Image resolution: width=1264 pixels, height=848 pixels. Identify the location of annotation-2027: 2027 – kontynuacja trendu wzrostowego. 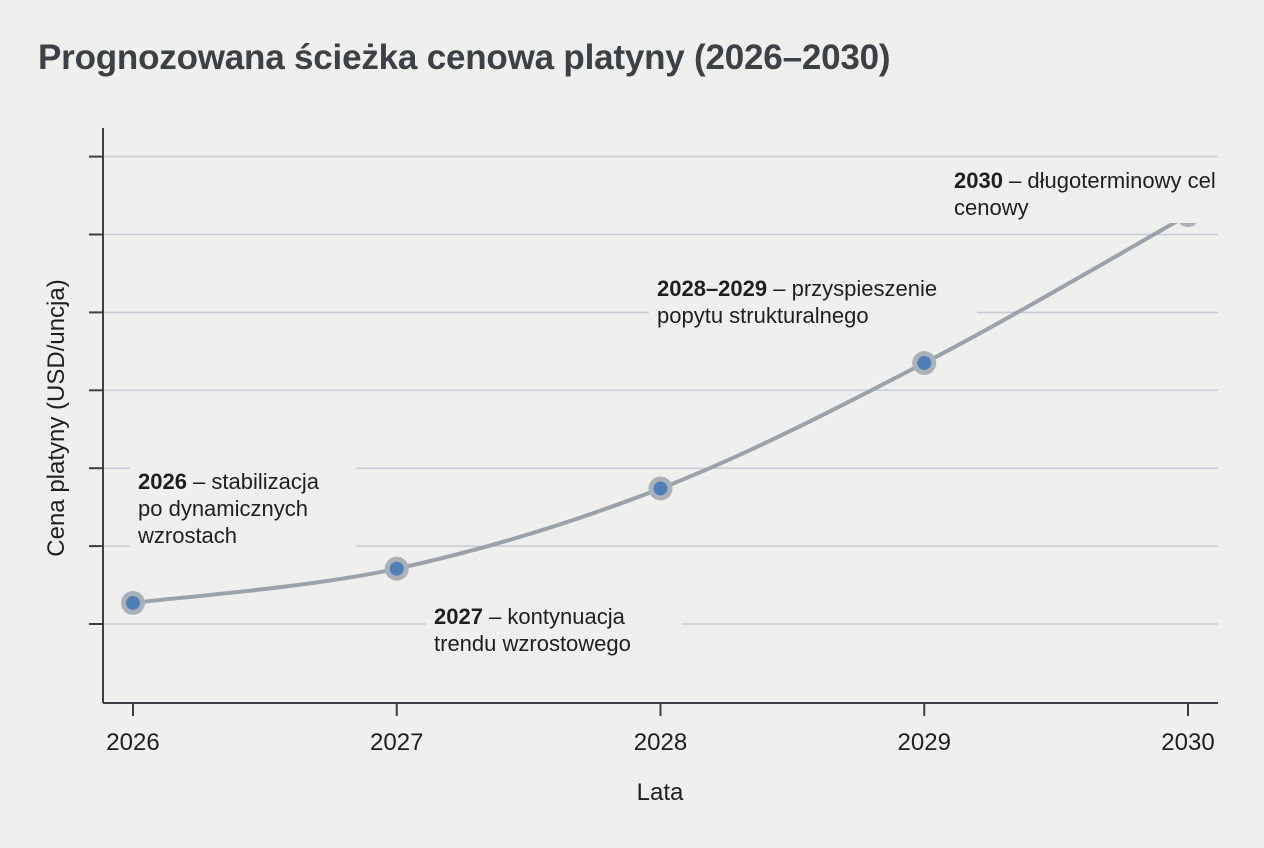
(554, 630).